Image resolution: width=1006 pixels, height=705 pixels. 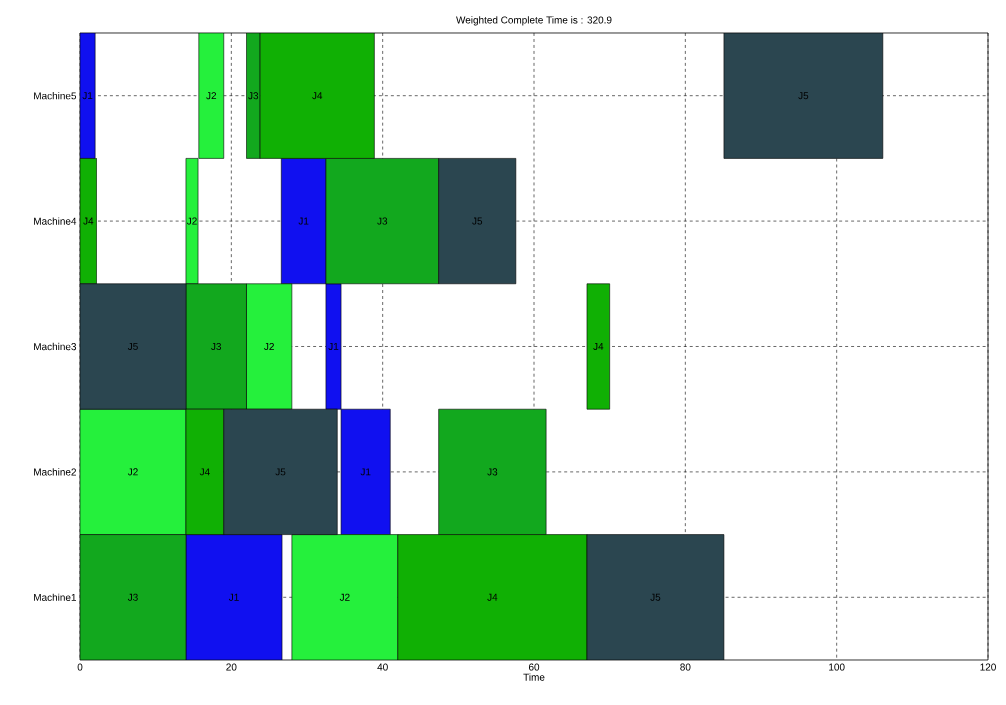 What do you see at coordinates (55, 96) in the screenshot?
I see `y-tick-label: Machine5` at bounding box center [55, 96].